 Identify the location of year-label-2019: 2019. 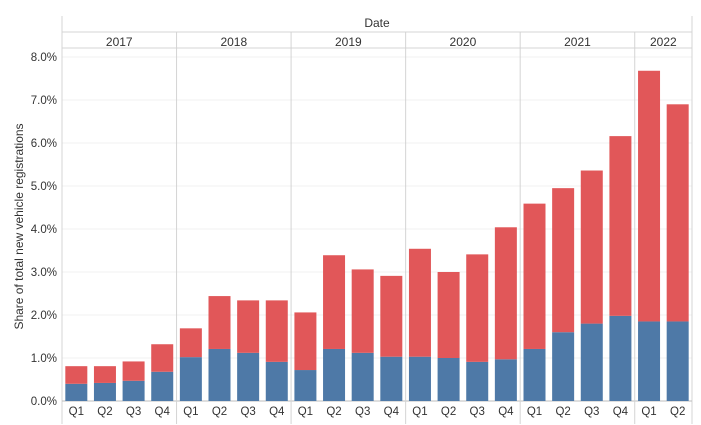
(348, 42).